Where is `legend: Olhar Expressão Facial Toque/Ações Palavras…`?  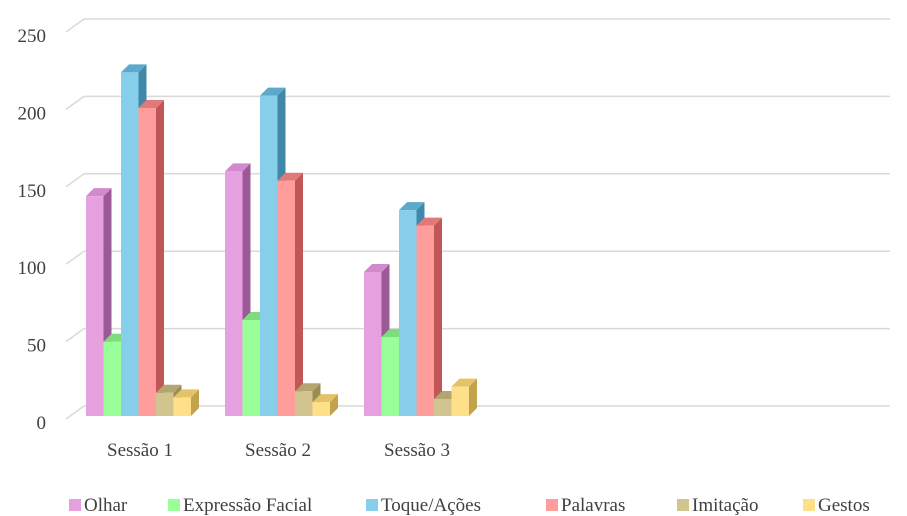
legend: Olhar Expressão Facial Toque/Ações Palavras… is located at coordinates (469, 505).